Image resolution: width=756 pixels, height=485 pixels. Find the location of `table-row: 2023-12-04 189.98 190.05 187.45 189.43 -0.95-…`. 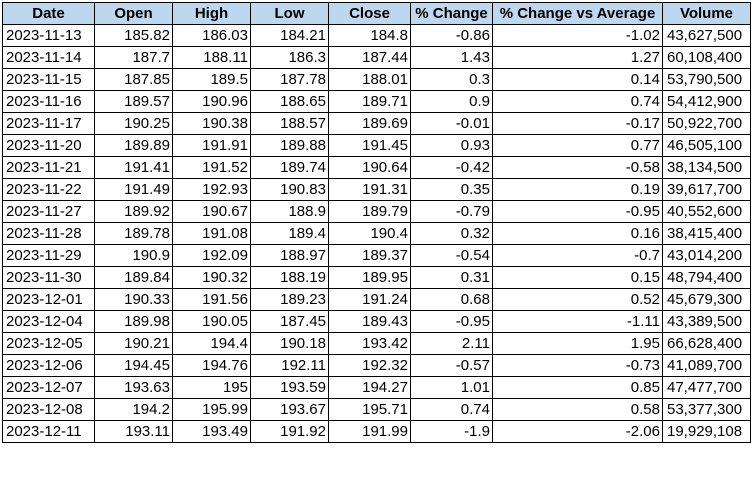

table-row: 2023-12-04 189.98 190.05 187.45 189.43 -0.95-… is located at coordinates (376, 321).